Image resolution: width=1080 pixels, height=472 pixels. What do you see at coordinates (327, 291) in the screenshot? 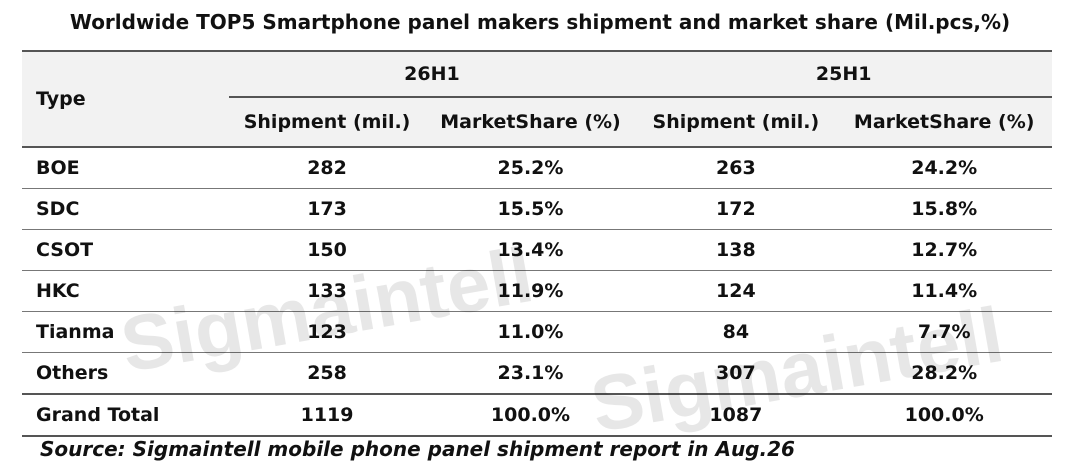
I see `shipment-26h1-cell: 133` at bounding box center [327, 291].